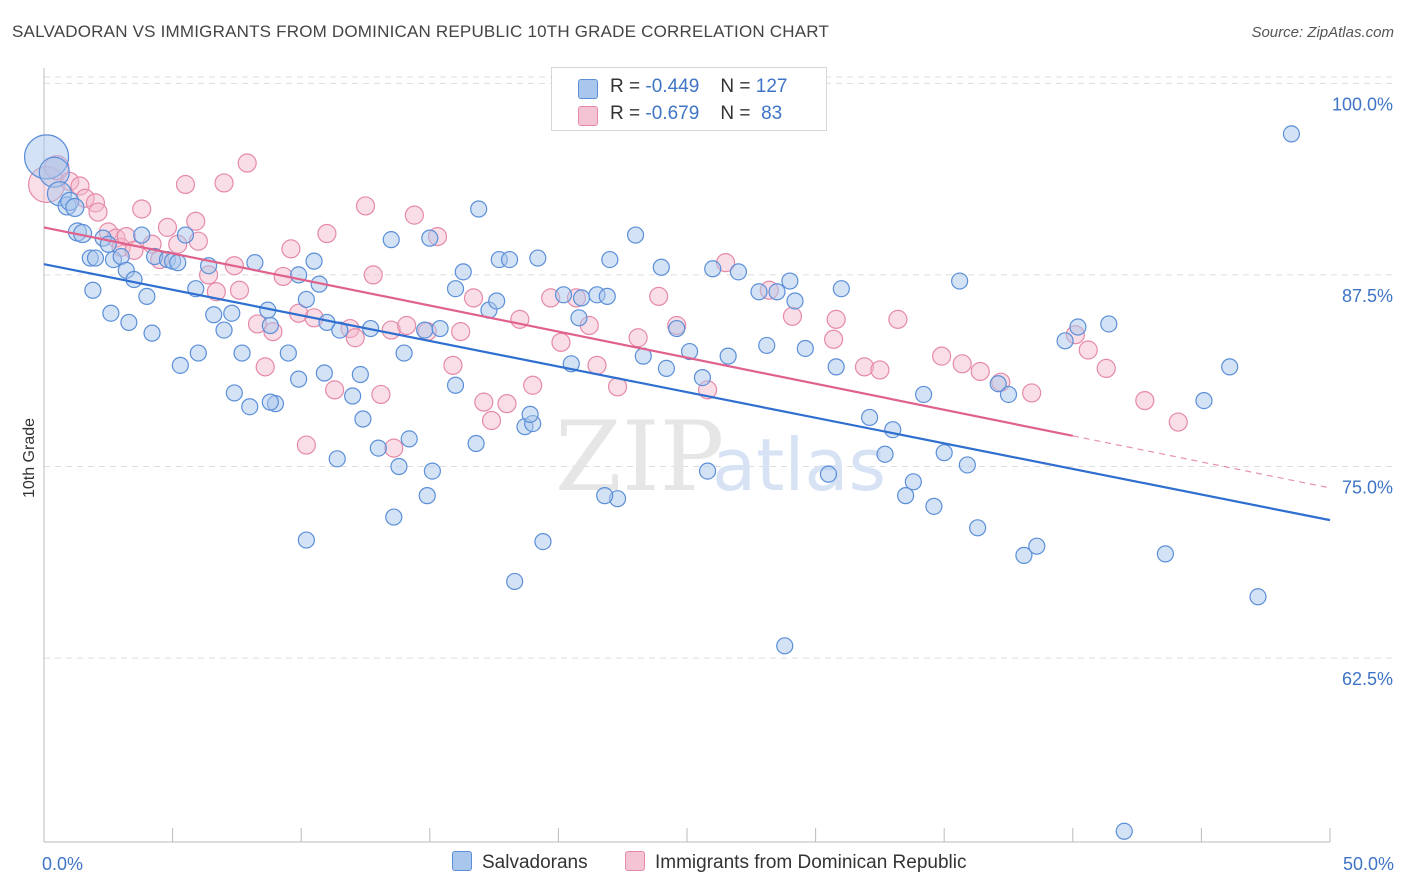  What do you see at coordinates (735, 86) in the screenshot?
I see `legend-n-label: N =` at bounding box center [735, 86].